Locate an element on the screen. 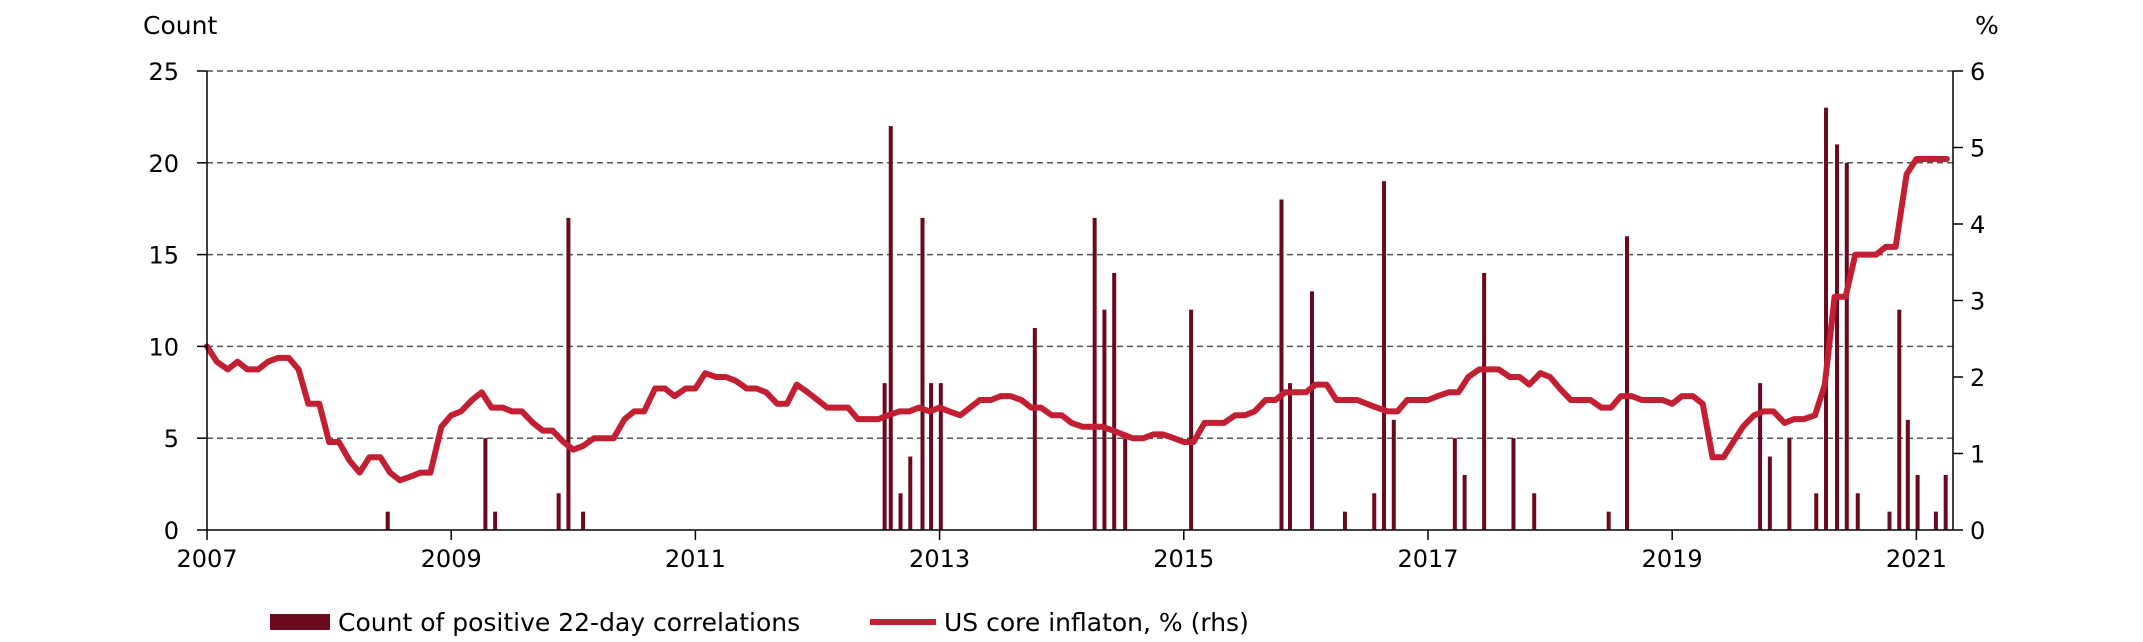  left-tick-label: 10 is located at coordinates (163, 347).